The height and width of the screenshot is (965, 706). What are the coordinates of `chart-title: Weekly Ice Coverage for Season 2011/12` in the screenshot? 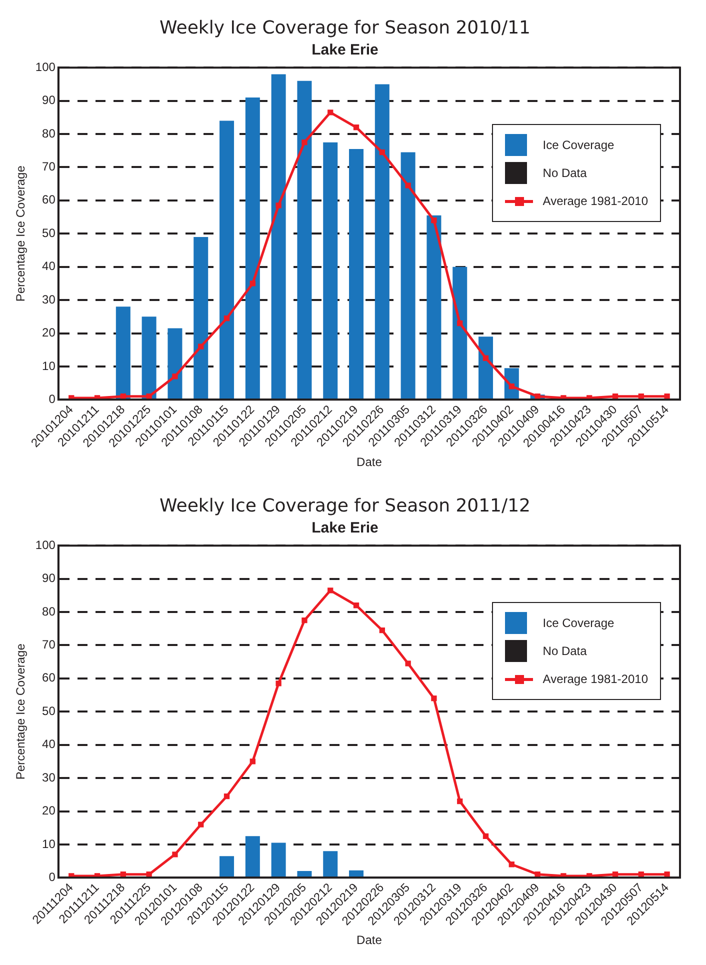 It's located at (345, 505).